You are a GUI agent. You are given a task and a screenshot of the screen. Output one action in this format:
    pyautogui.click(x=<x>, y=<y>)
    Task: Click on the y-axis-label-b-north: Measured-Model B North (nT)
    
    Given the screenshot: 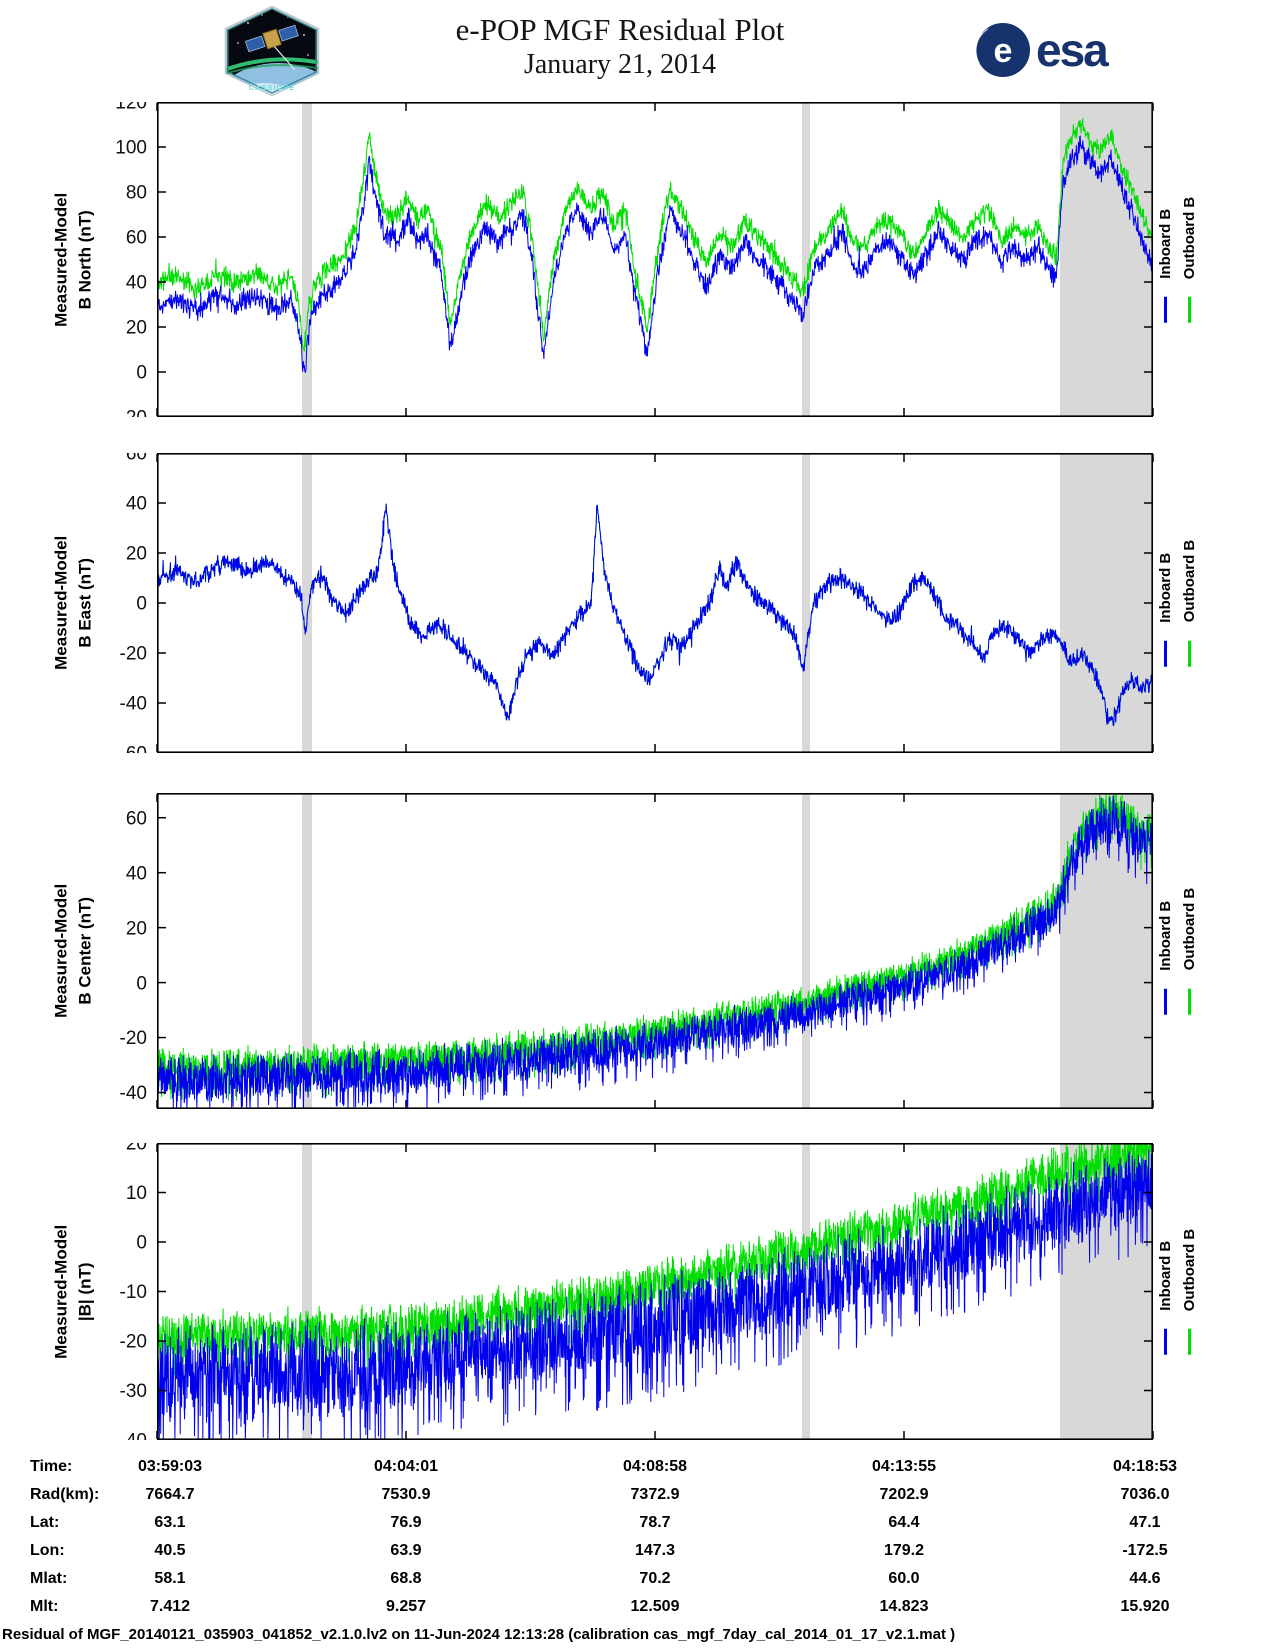 What is the action you would take?
    pyautogui.click(x=73, y=259)
    